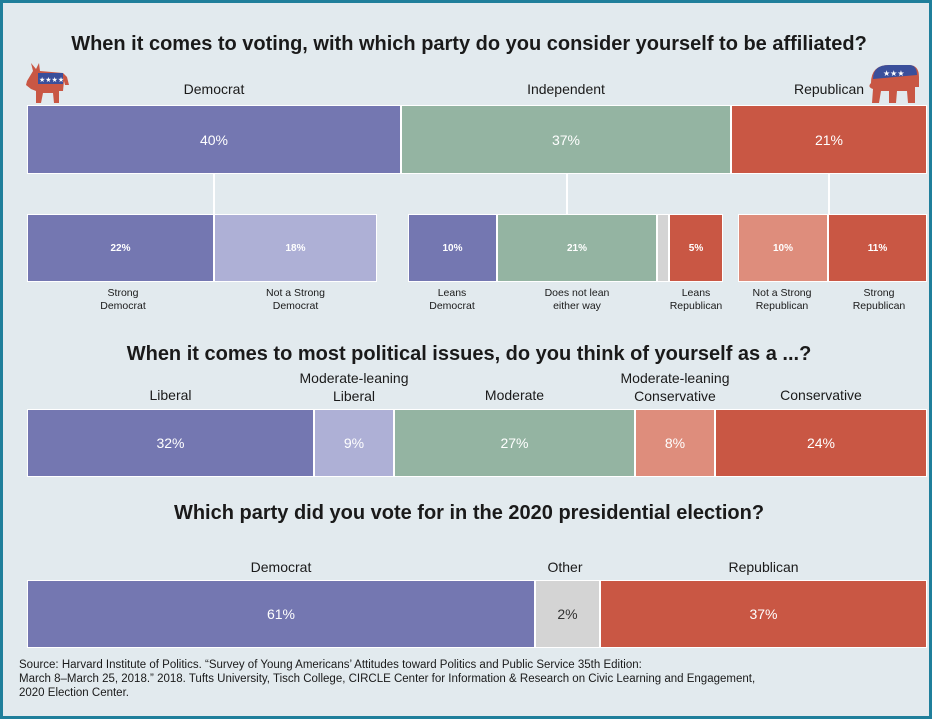  What do you see at coordinates (514, 443) in the screenshot?
I see `chart2-bar-moderate: 27%` at bounding box center [514, 443].